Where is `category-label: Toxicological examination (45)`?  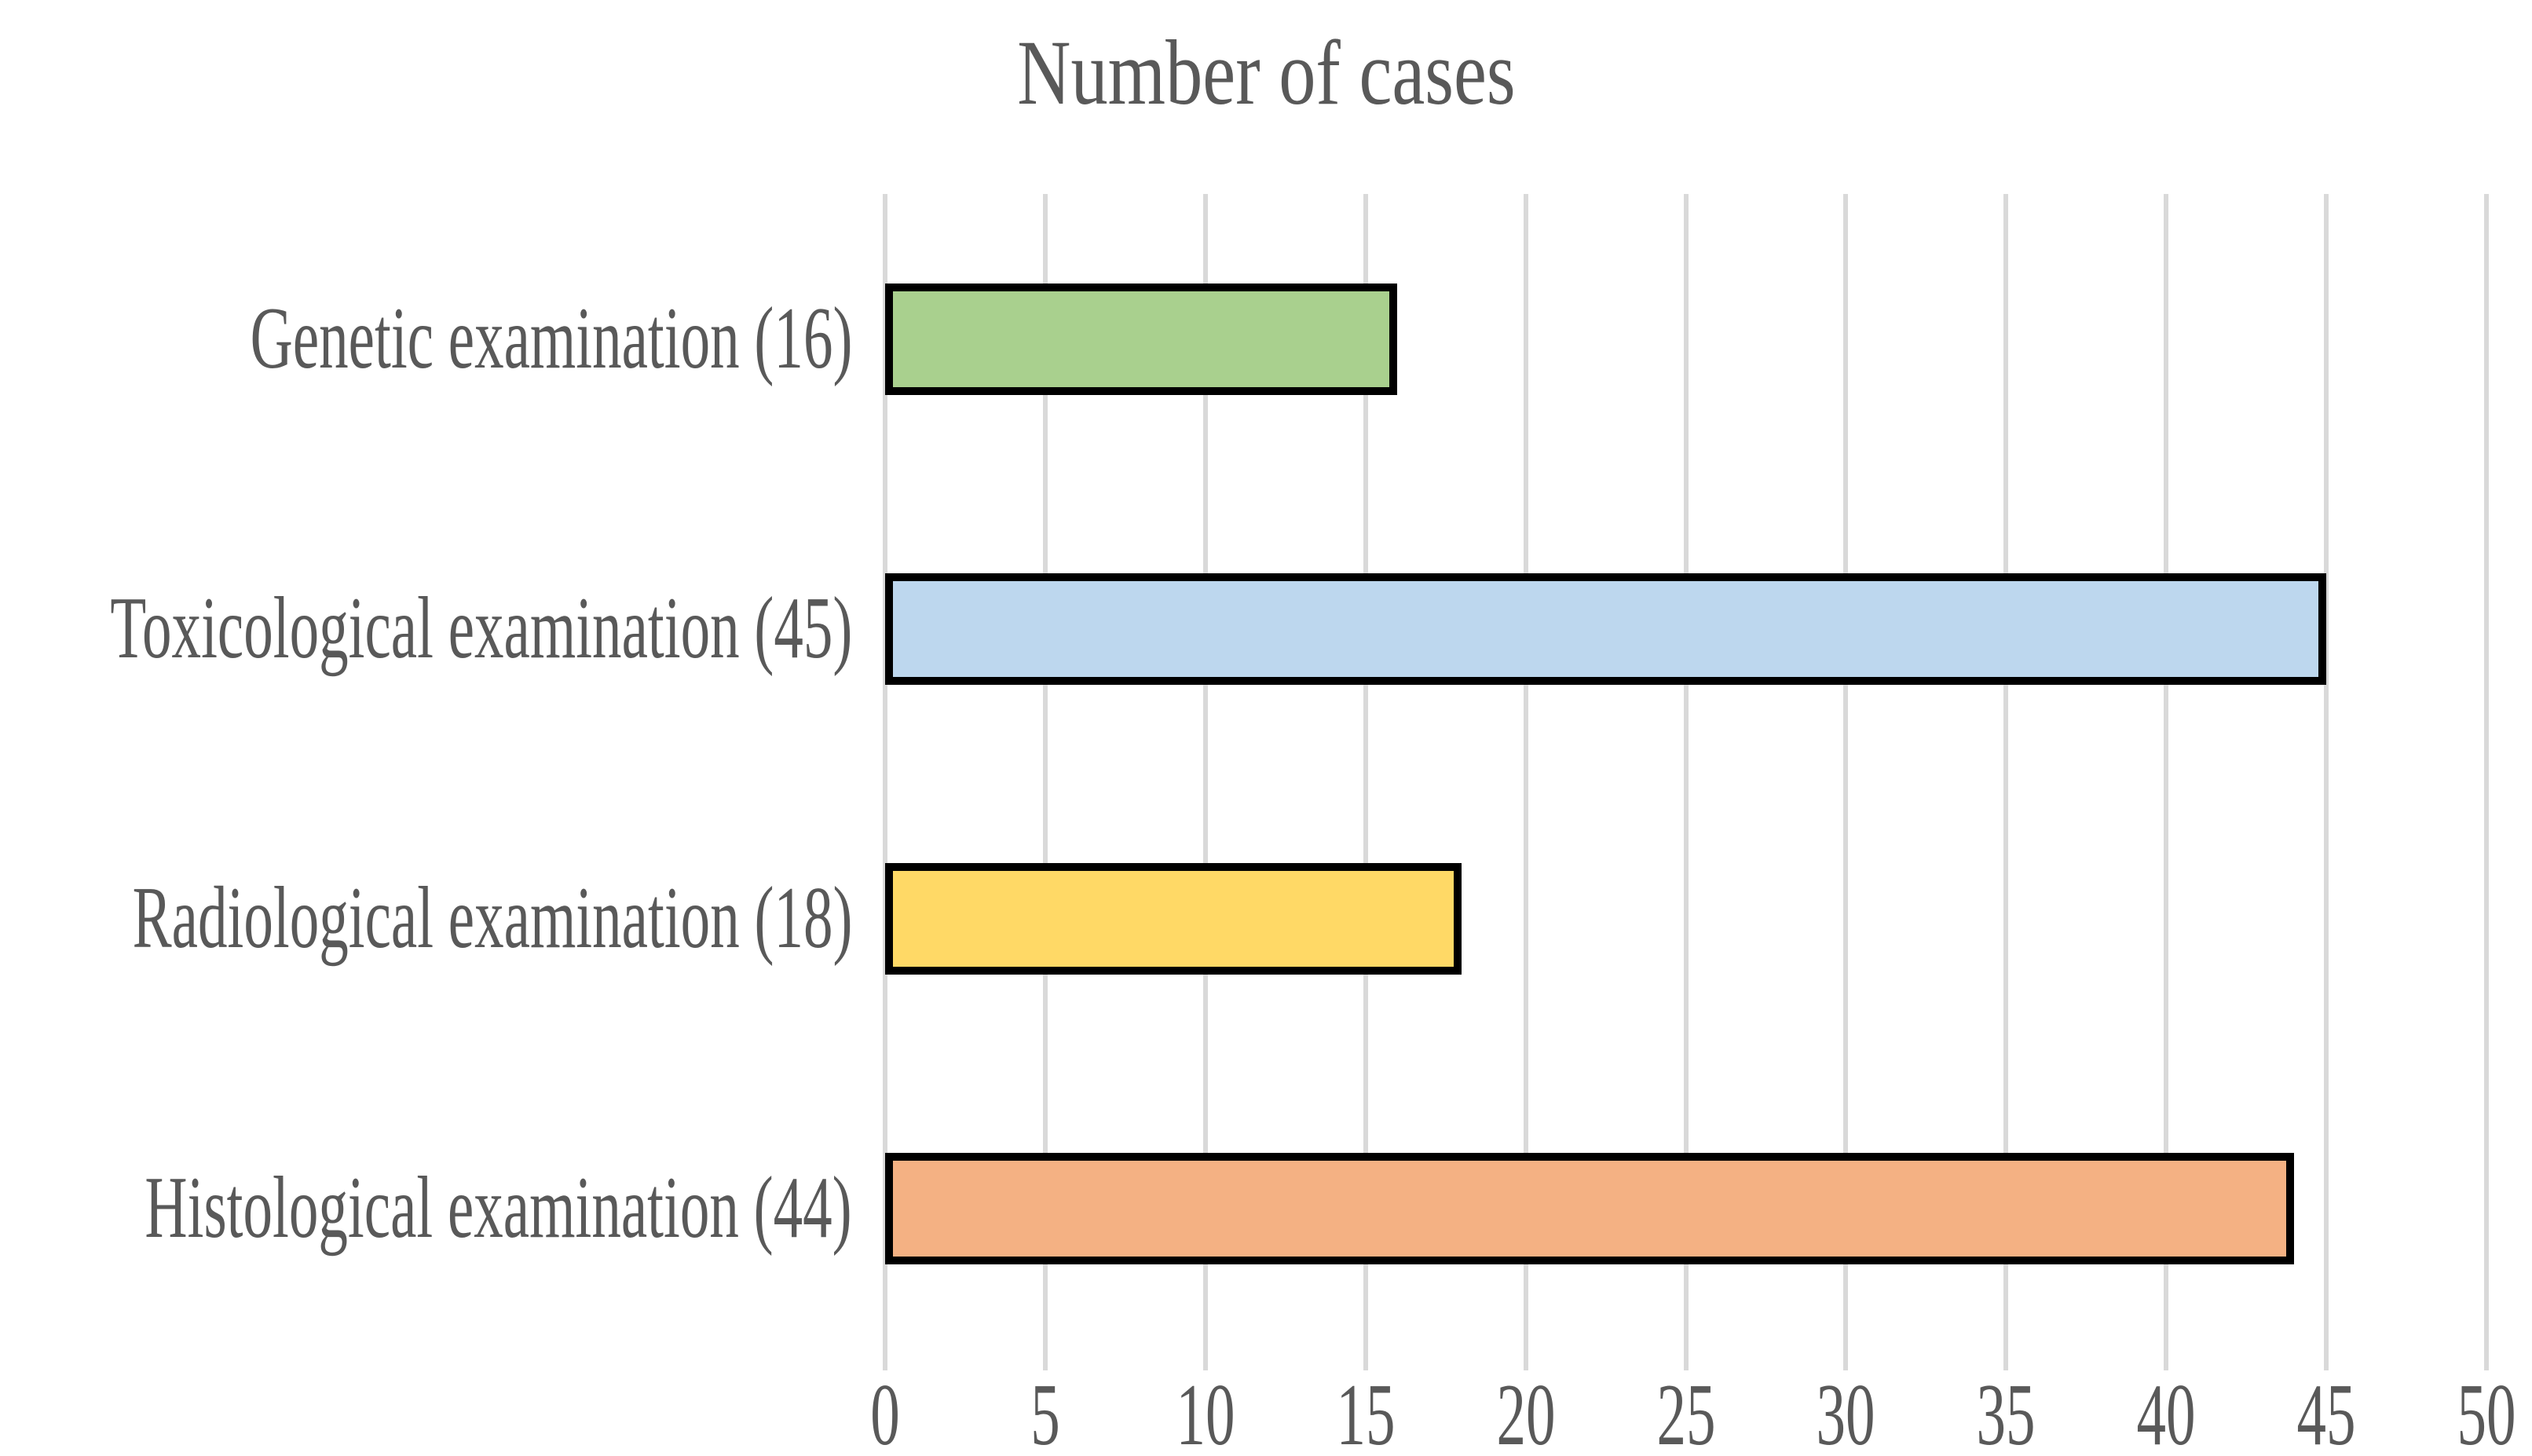 category-label: Toxicological examination (45) is located at coordinates (426, 629).